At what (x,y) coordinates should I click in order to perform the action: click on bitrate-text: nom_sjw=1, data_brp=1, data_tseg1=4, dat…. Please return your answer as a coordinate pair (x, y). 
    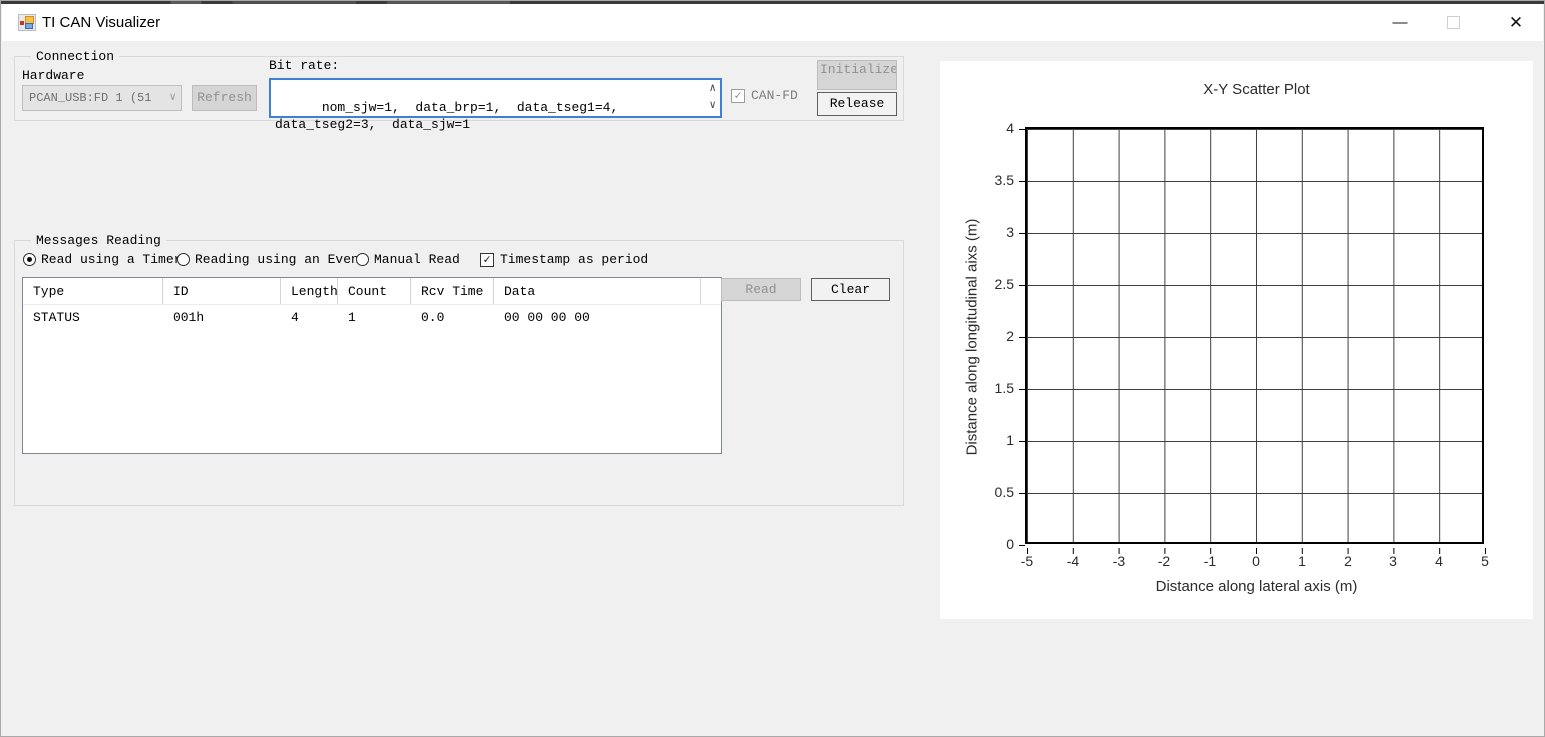
    Looking at the image, I should click on (454, 116).